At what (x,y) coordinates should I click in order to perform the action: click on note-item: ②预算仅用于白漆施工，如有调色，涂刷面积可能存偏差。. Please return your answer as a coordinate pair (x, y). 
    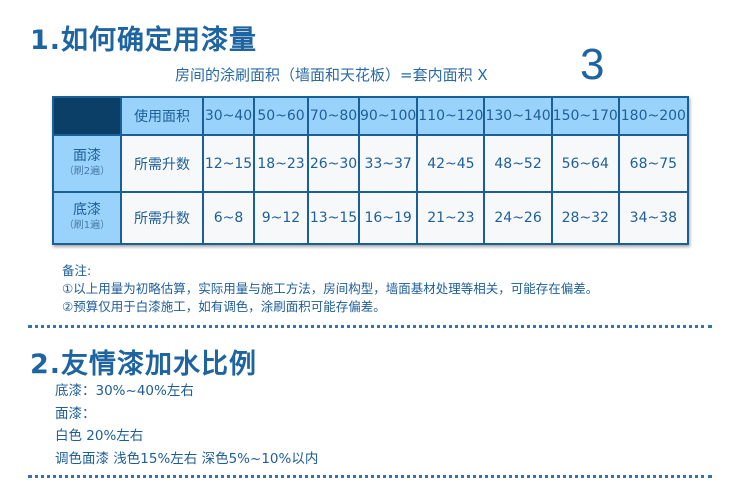
    Looking at the image, I should click on (224, 306).